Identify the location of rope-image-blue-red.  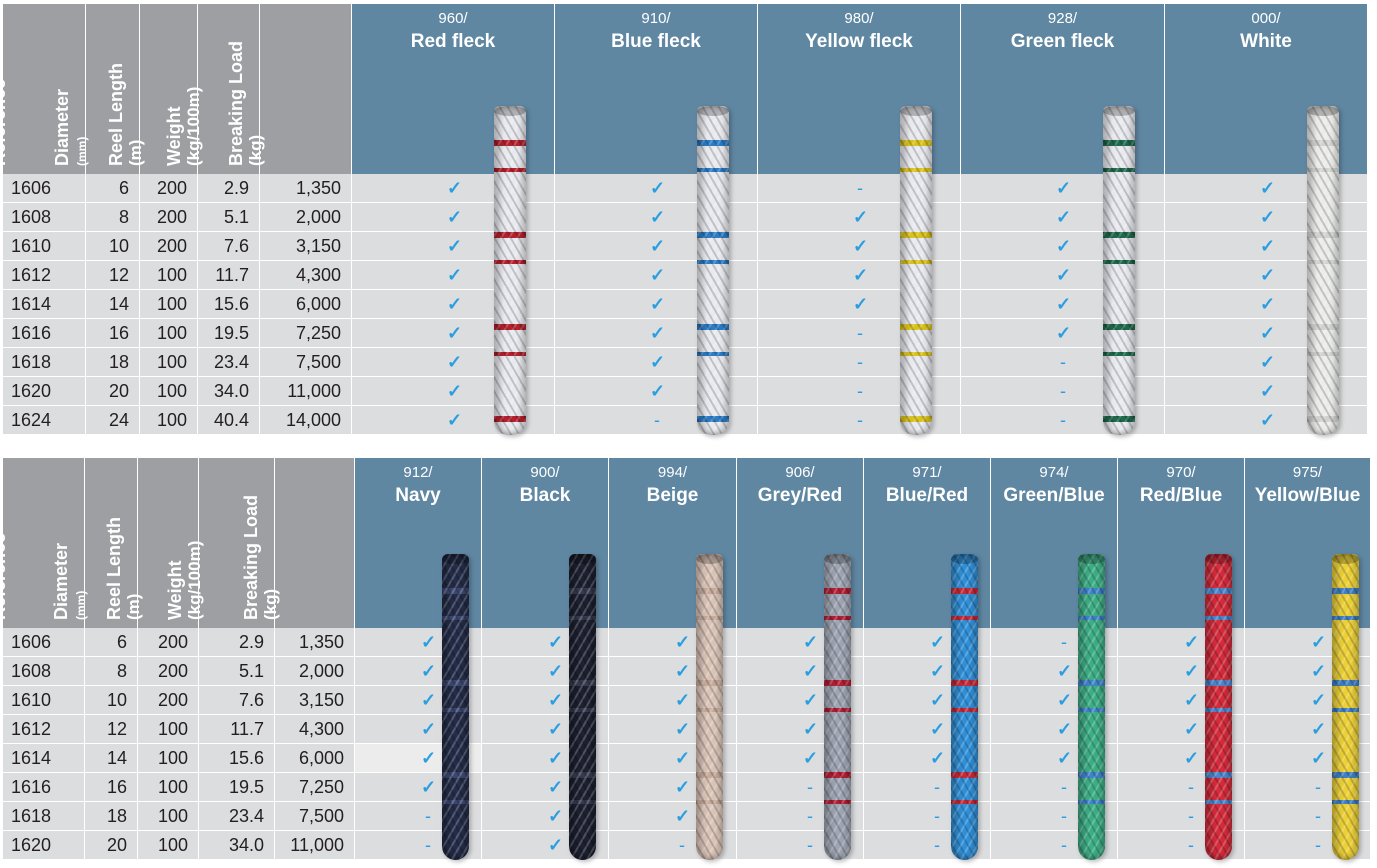
(964, 707).